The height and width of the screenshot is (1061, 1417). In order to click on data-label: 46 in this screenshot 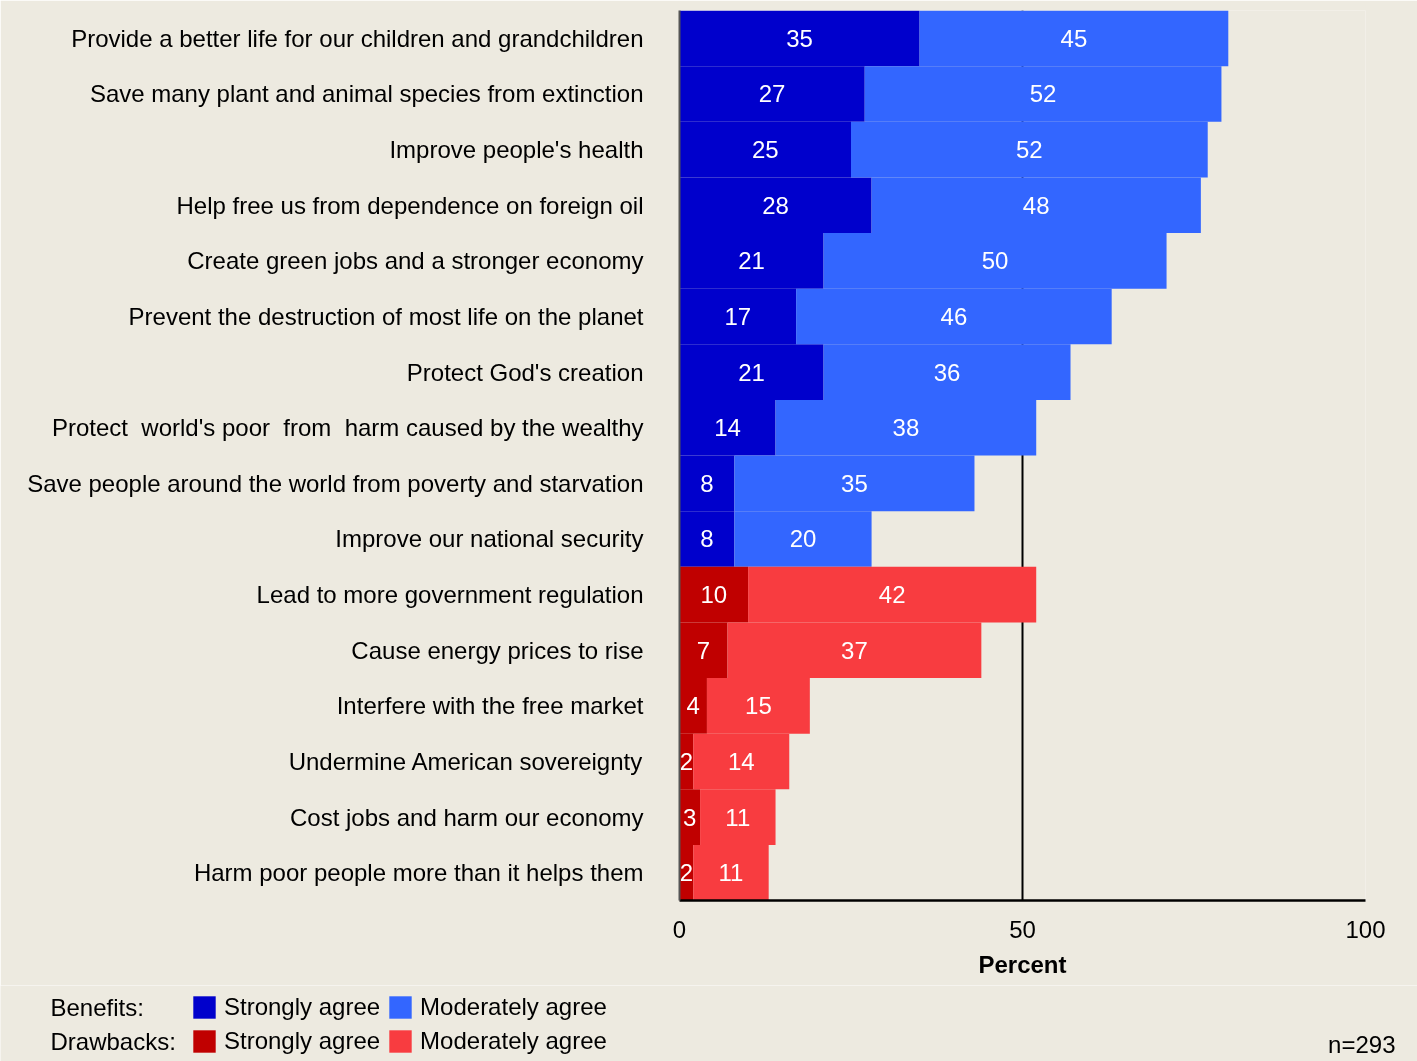, I will do `click(954, 316)`.